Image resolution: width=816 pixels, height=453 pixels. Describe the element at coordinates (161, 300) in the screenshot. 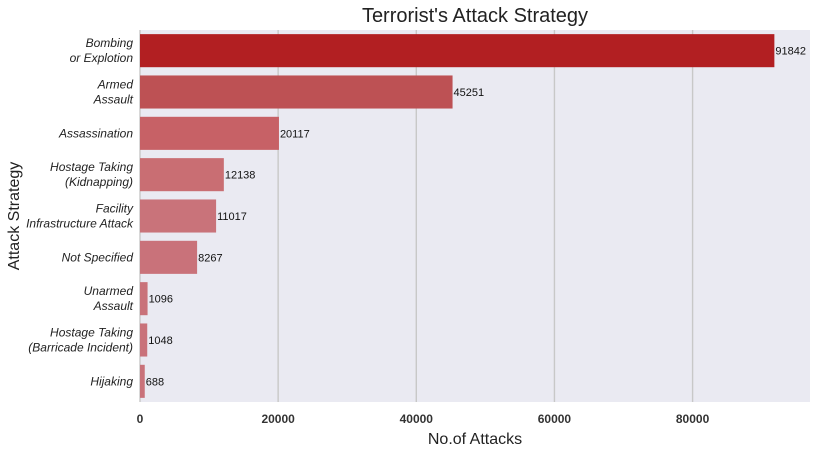

I see `bar-value-label: 1096` at that location.